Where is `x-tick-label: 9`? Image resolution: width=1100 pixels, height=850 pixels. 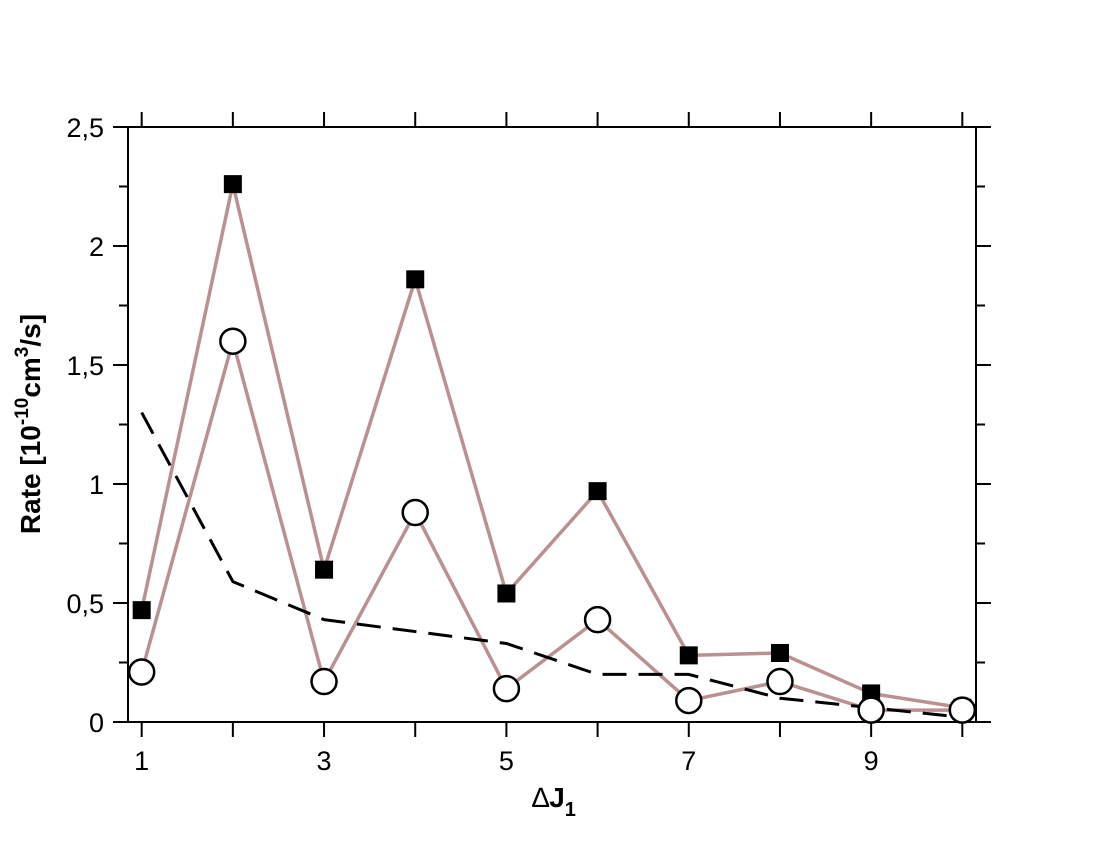
x-tick-label: 9 is located at coordinates (871, 761).